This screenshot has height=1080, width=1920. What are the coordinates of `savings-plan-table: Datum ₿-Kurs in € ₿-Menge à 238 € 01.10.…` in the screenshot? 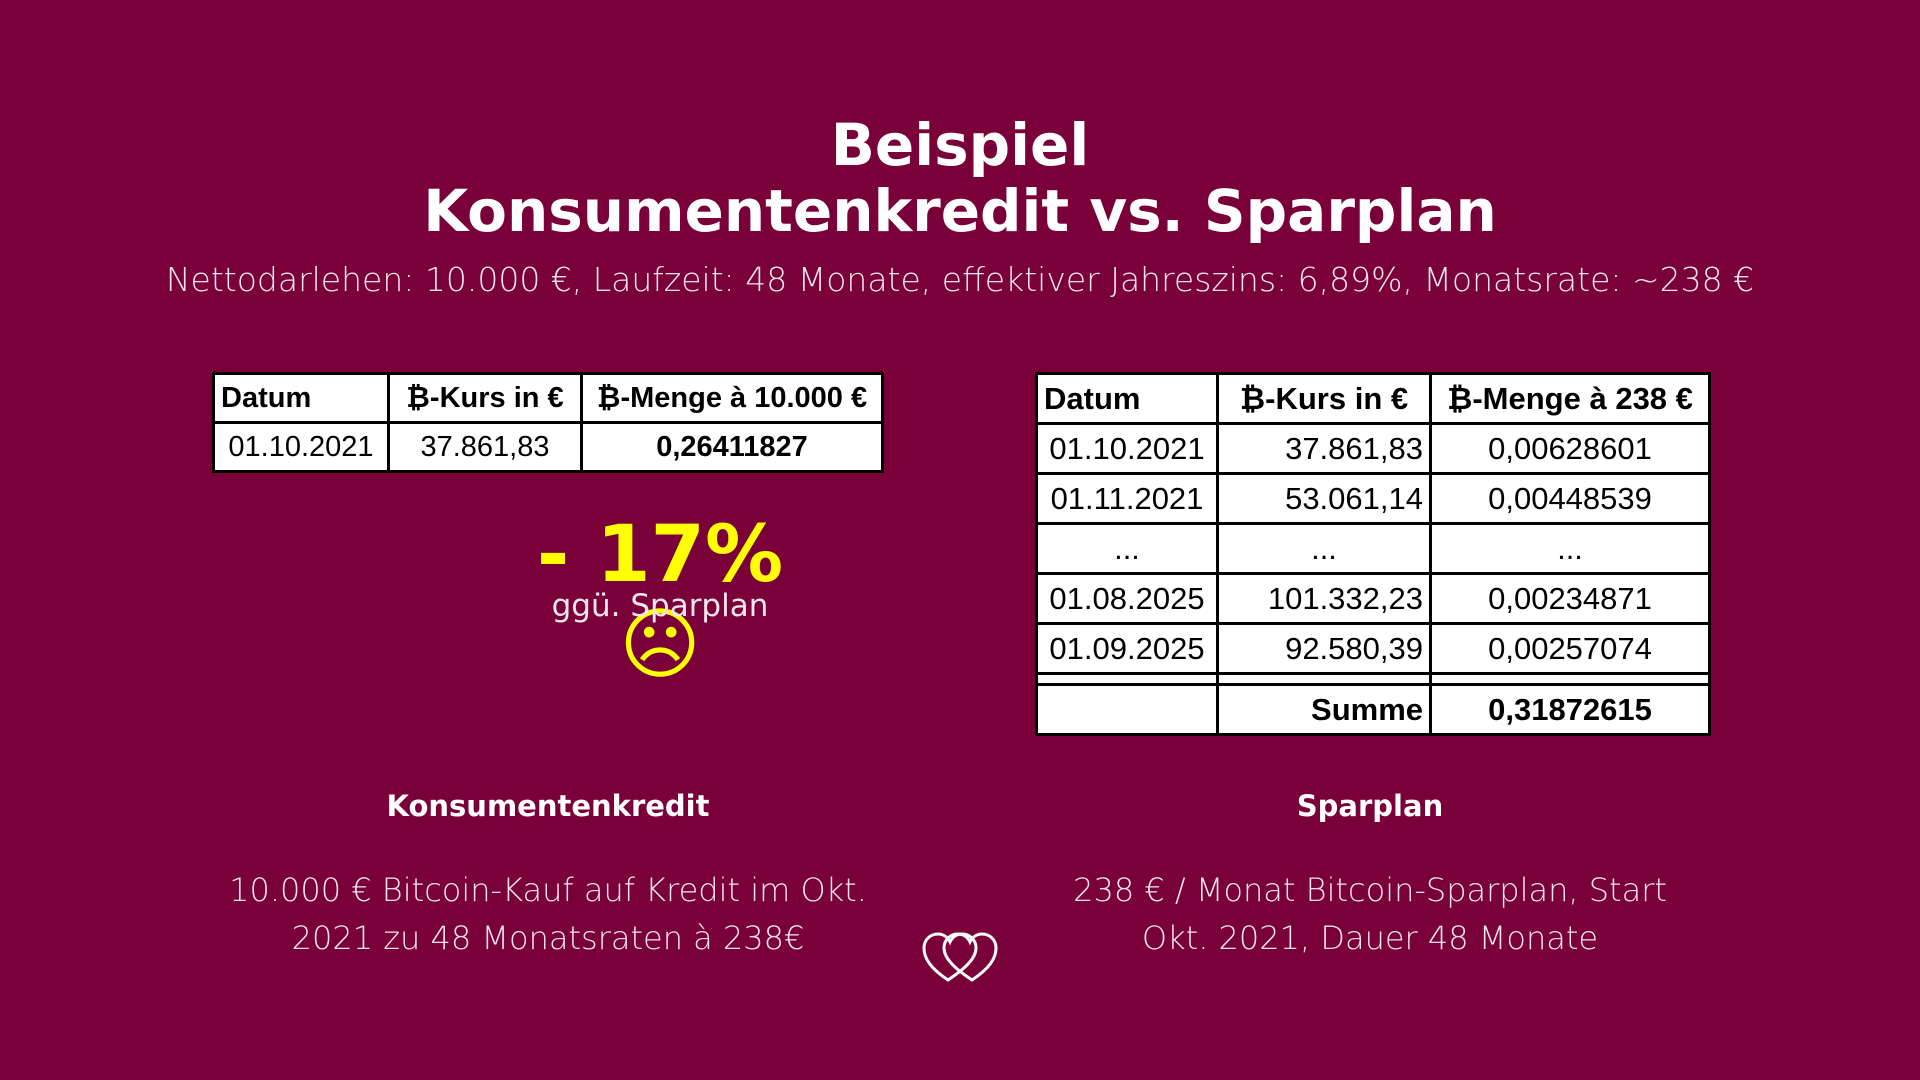 It's located at (1373, 554).